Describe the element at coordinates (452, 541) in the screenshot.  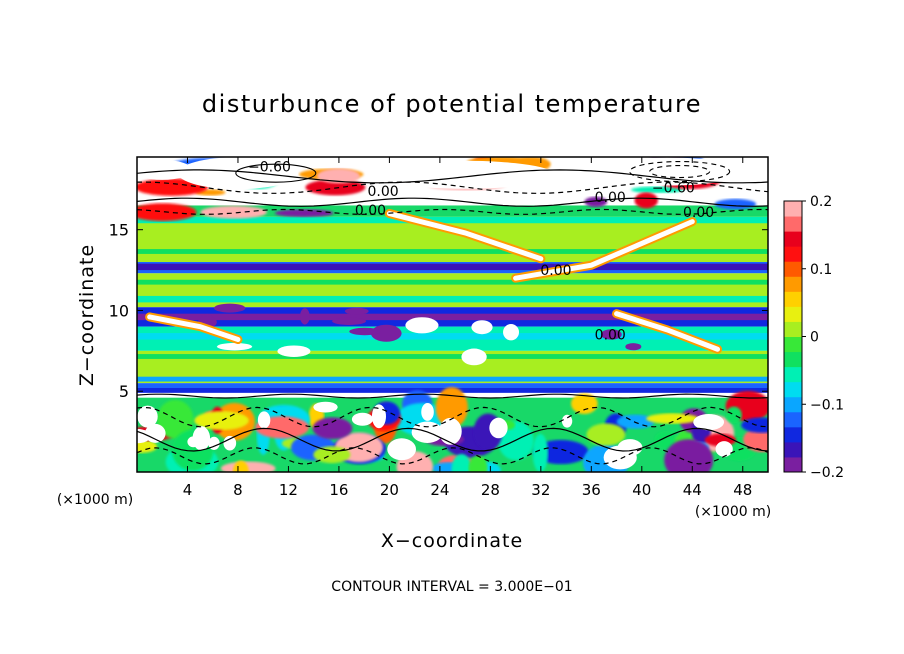
I see `x-axis-label: X−coordinate` at that location.